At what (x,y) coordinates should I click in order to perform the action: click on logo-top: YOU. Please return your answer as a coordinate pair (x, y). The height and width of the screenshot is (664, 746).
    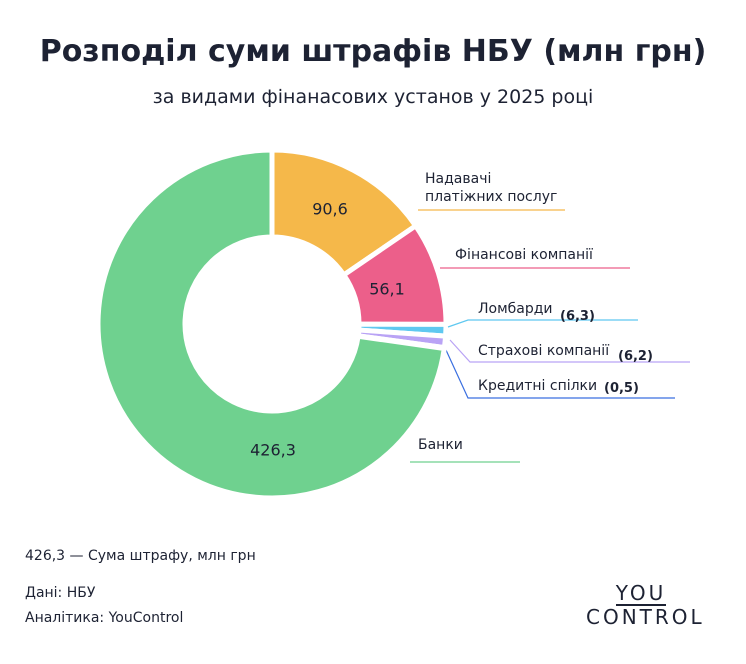
    Looking at the image, I should click on (641, 593).